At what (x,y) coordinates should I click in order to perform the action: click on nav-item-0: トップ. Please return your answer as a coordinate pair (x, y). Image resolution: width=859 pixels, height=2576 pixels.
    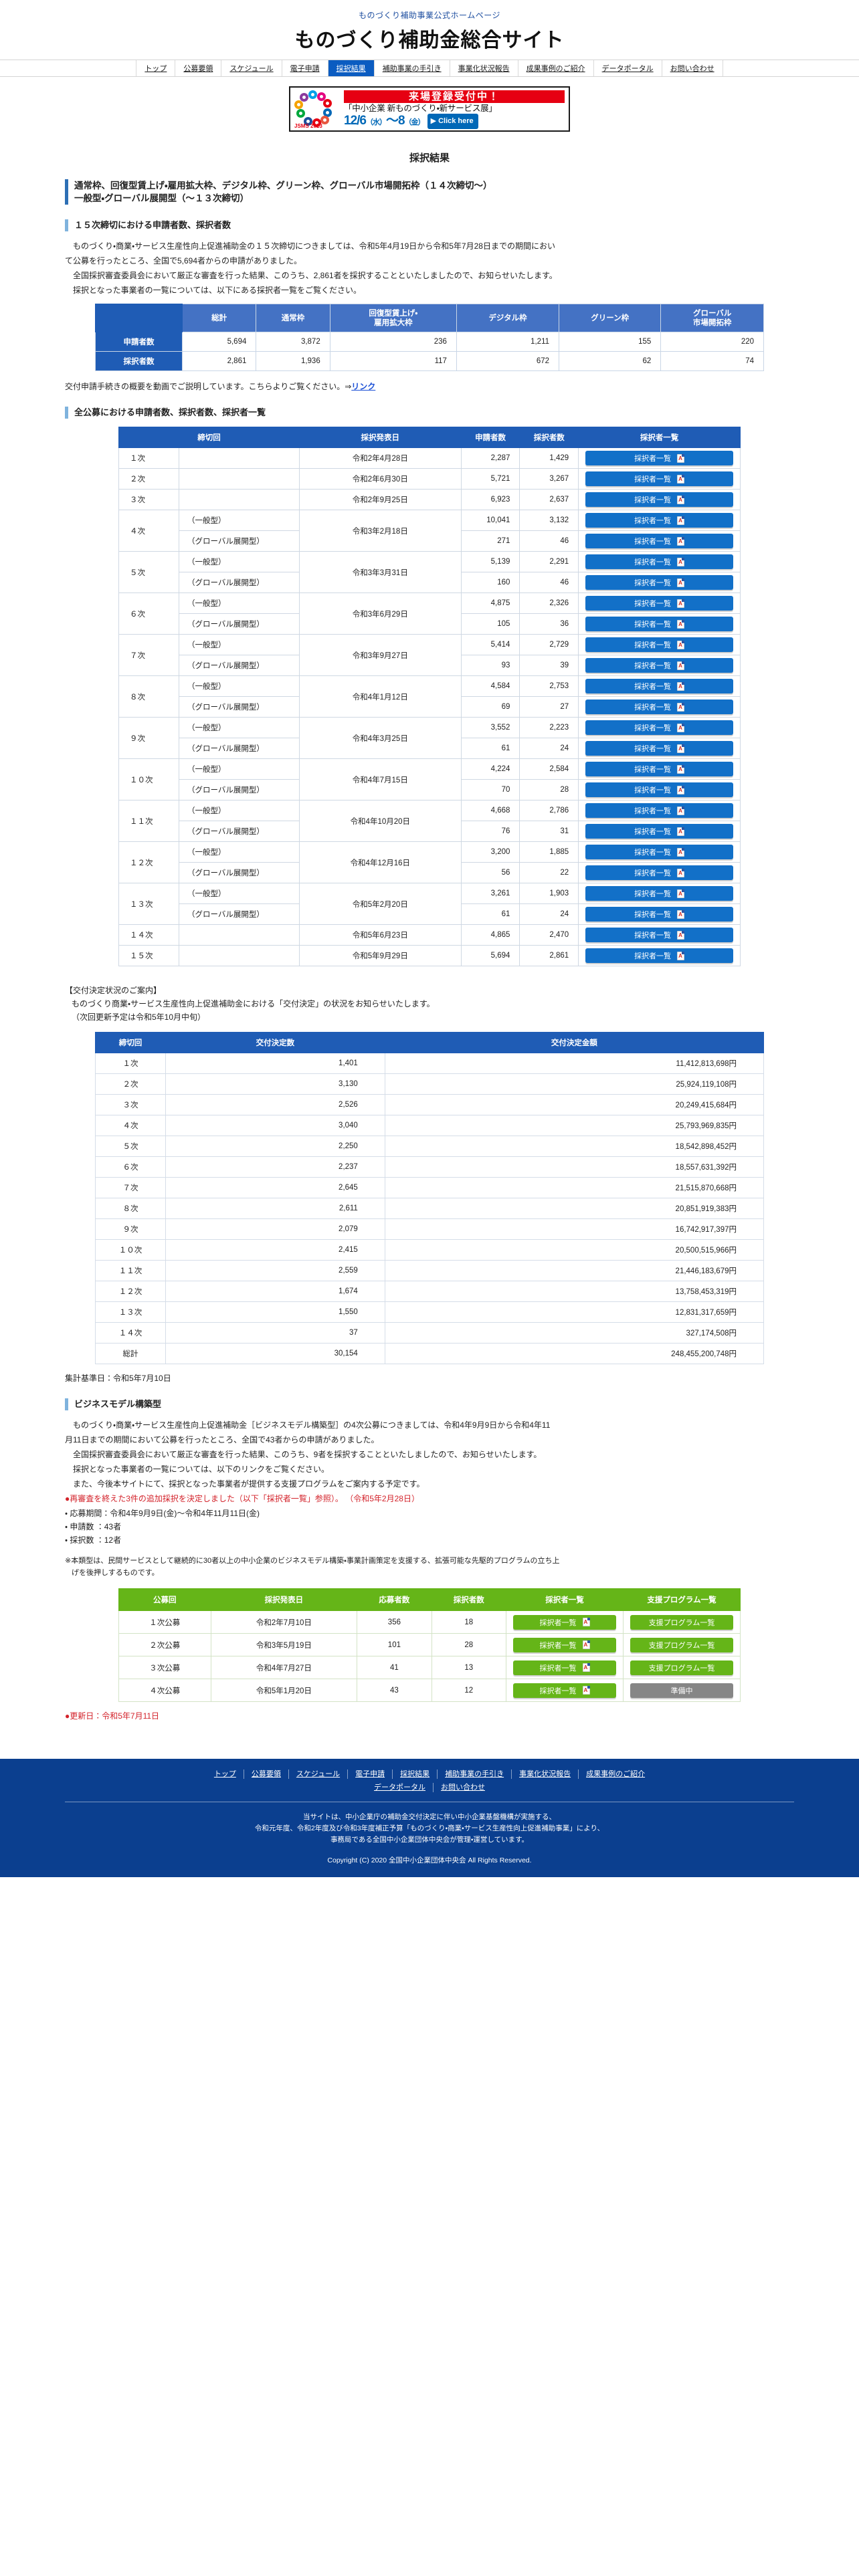
    Looking at the image, I should click on (156, 68).